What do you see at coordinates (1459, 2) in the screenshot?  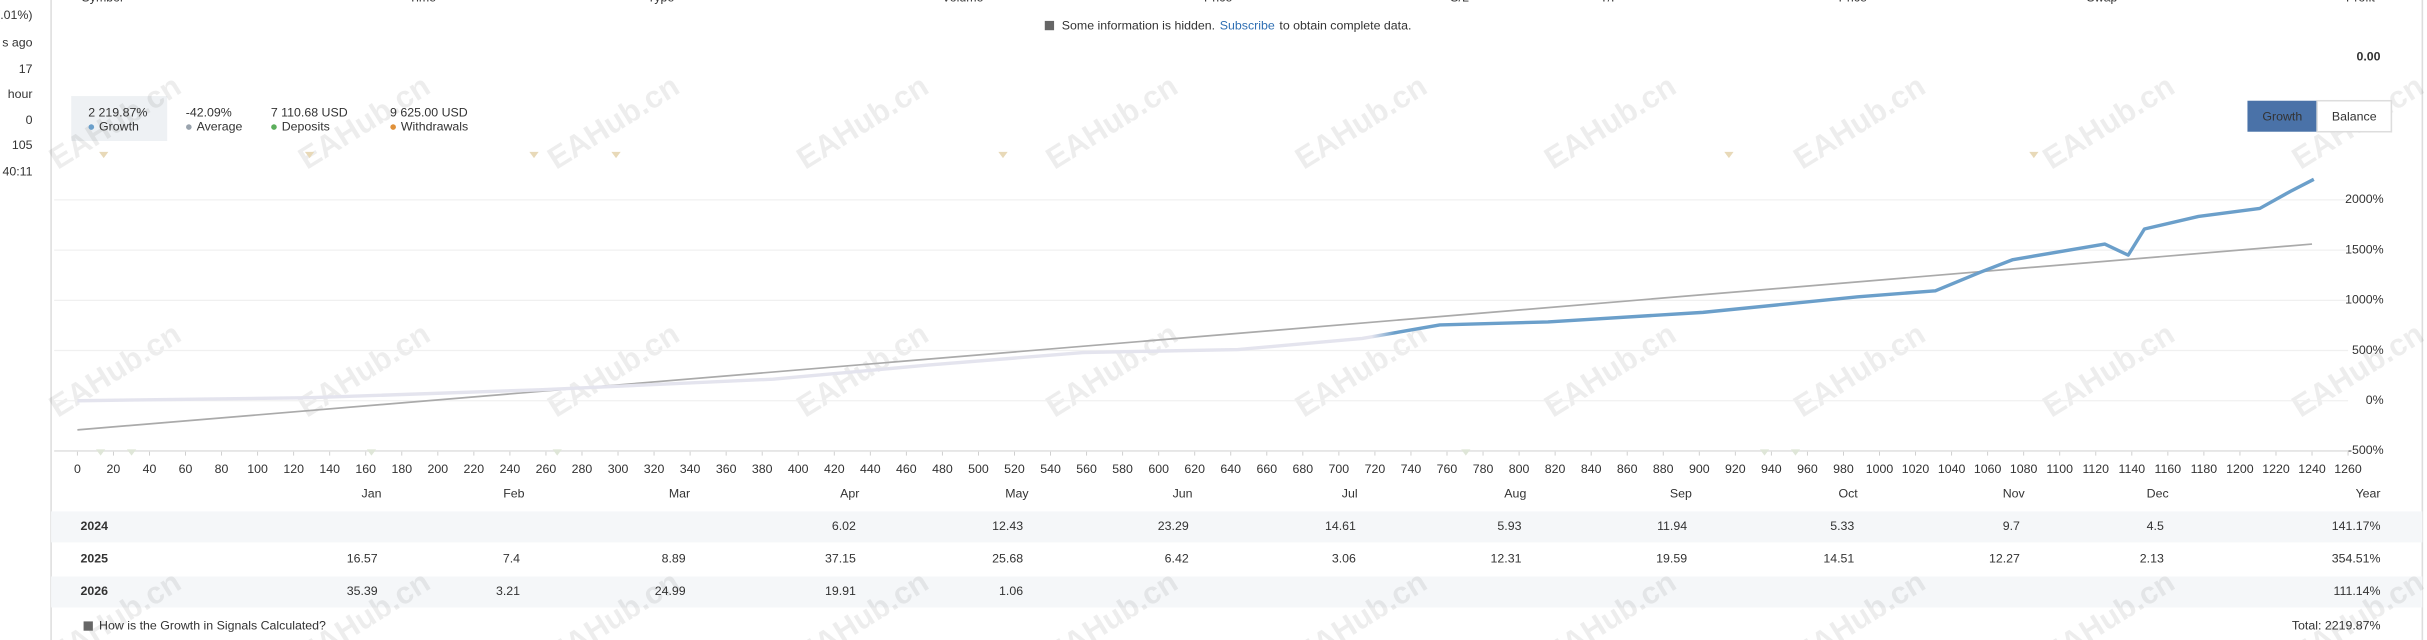 I see `column-header: S/L` at bounding box center [1459, 2].